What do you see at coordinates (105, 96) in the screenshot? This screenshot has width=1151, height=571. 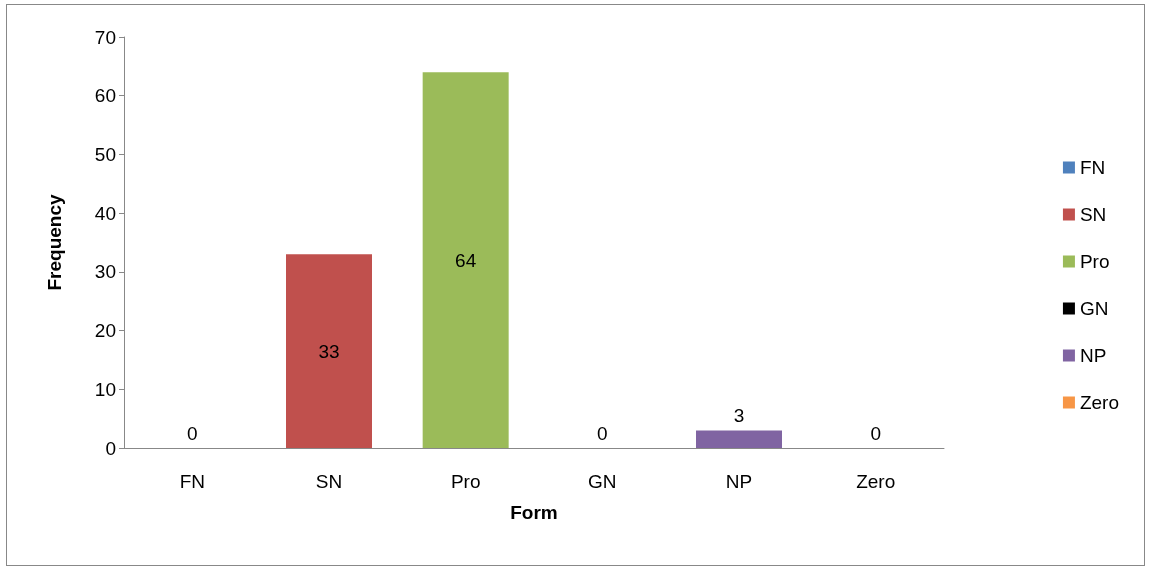 I see `y-tick-label: 60` at bounding box center [105, 96].